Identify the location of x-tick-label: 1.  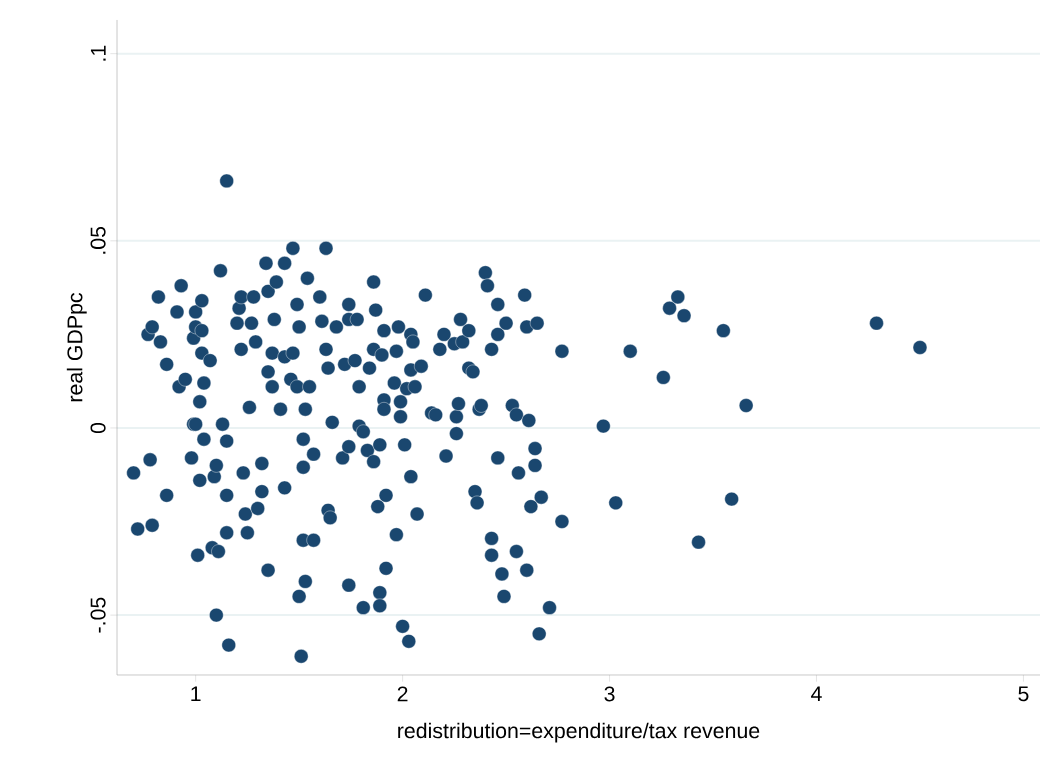
(196, 694).